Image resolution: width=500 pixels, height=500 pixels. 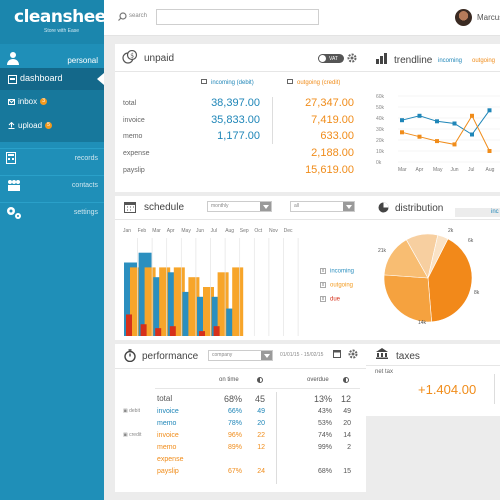 I want to click on gears-icon, so click(x=14, y=213).